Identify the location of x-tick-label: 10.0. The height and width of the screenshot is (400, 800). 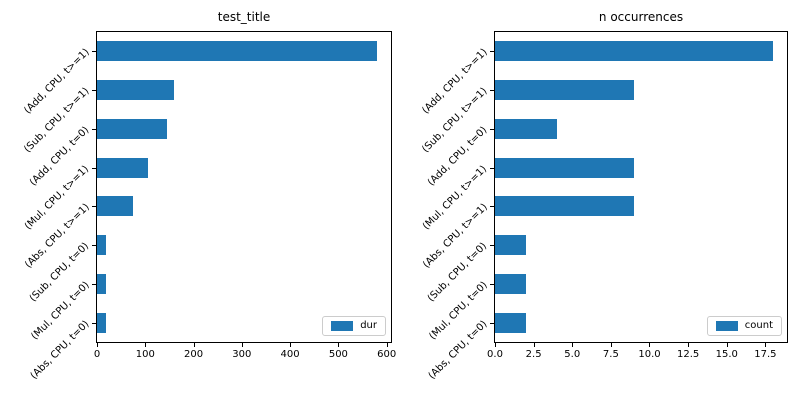
(649, 354).